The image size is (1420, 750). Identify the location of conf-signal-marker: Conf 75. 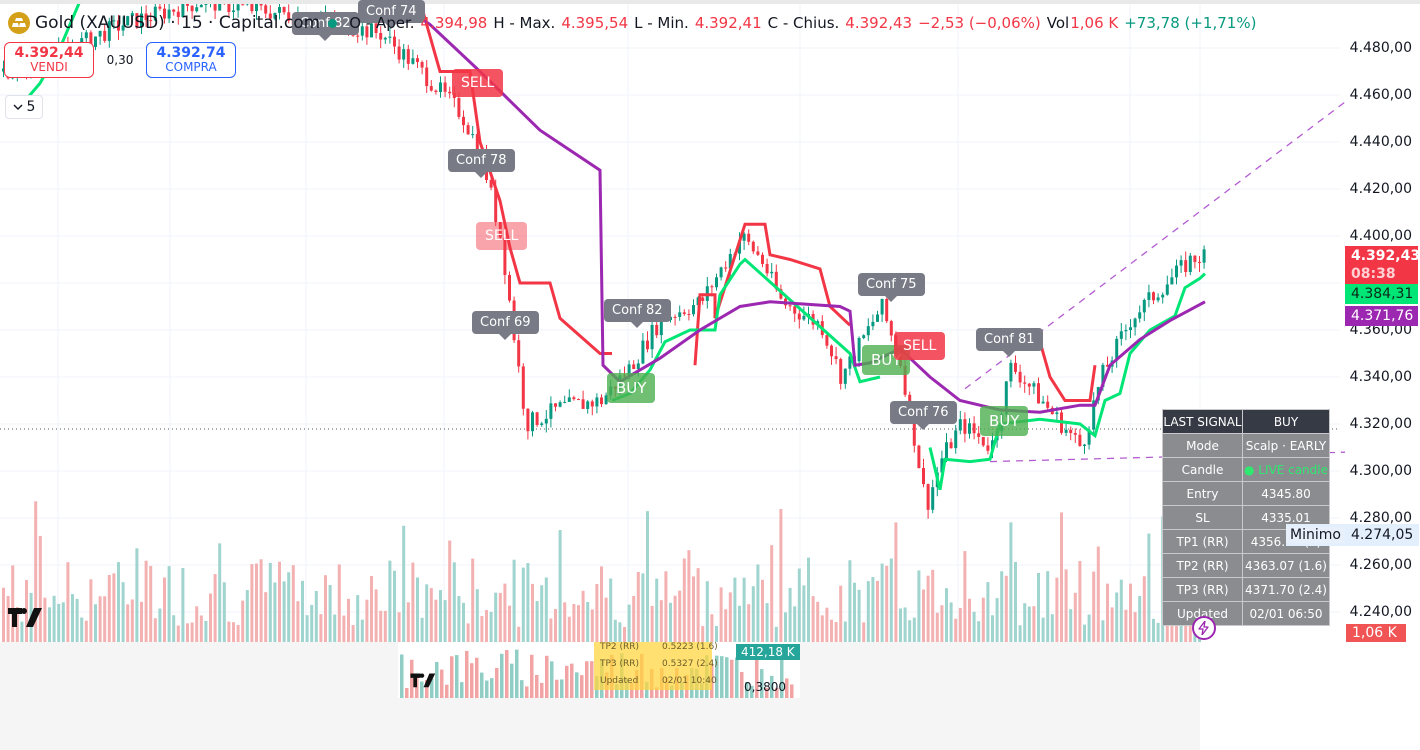
(891, 287).